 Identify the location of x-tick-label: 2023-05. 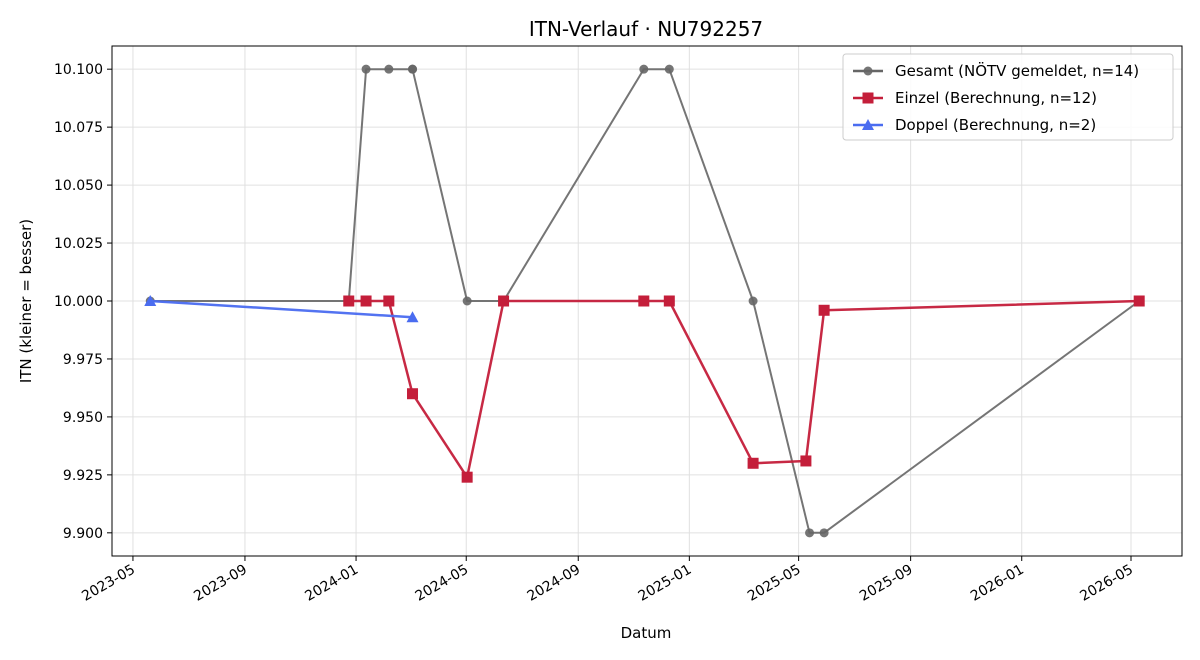
(108, 583).